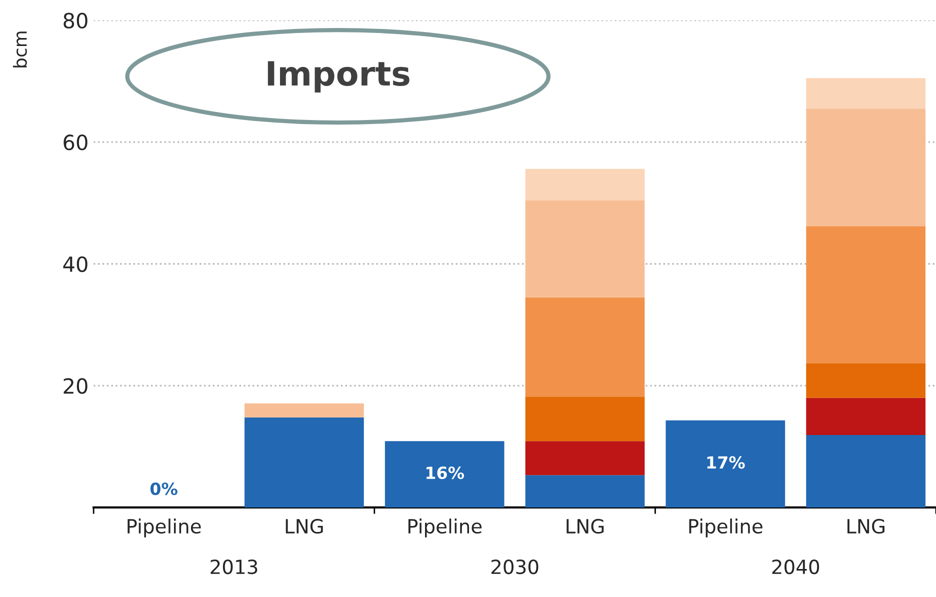  What do you see at coordinates (76, 386) in the screenshot?
I see `y-tick-label: 20` at bounding box center [76, 386].